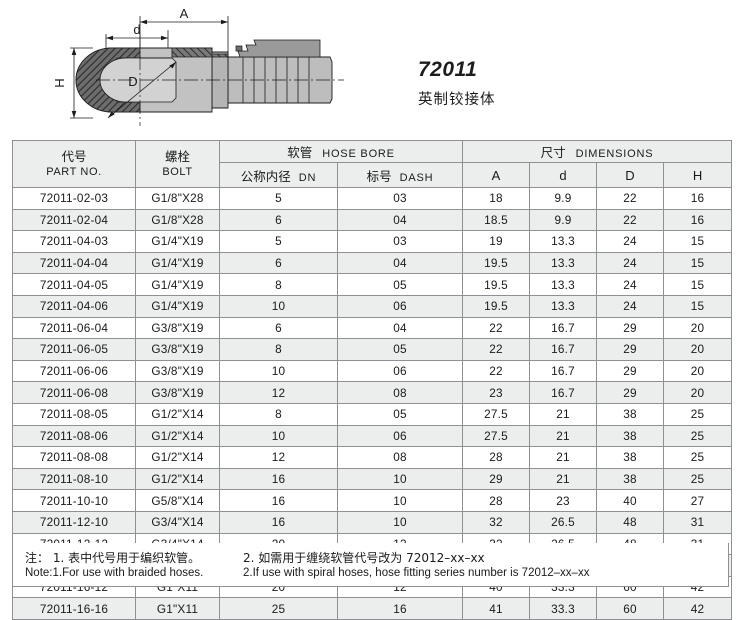  Describe the element at coordinates (697, 220) in the screenshot. I see `cell-h: 16` at that location.